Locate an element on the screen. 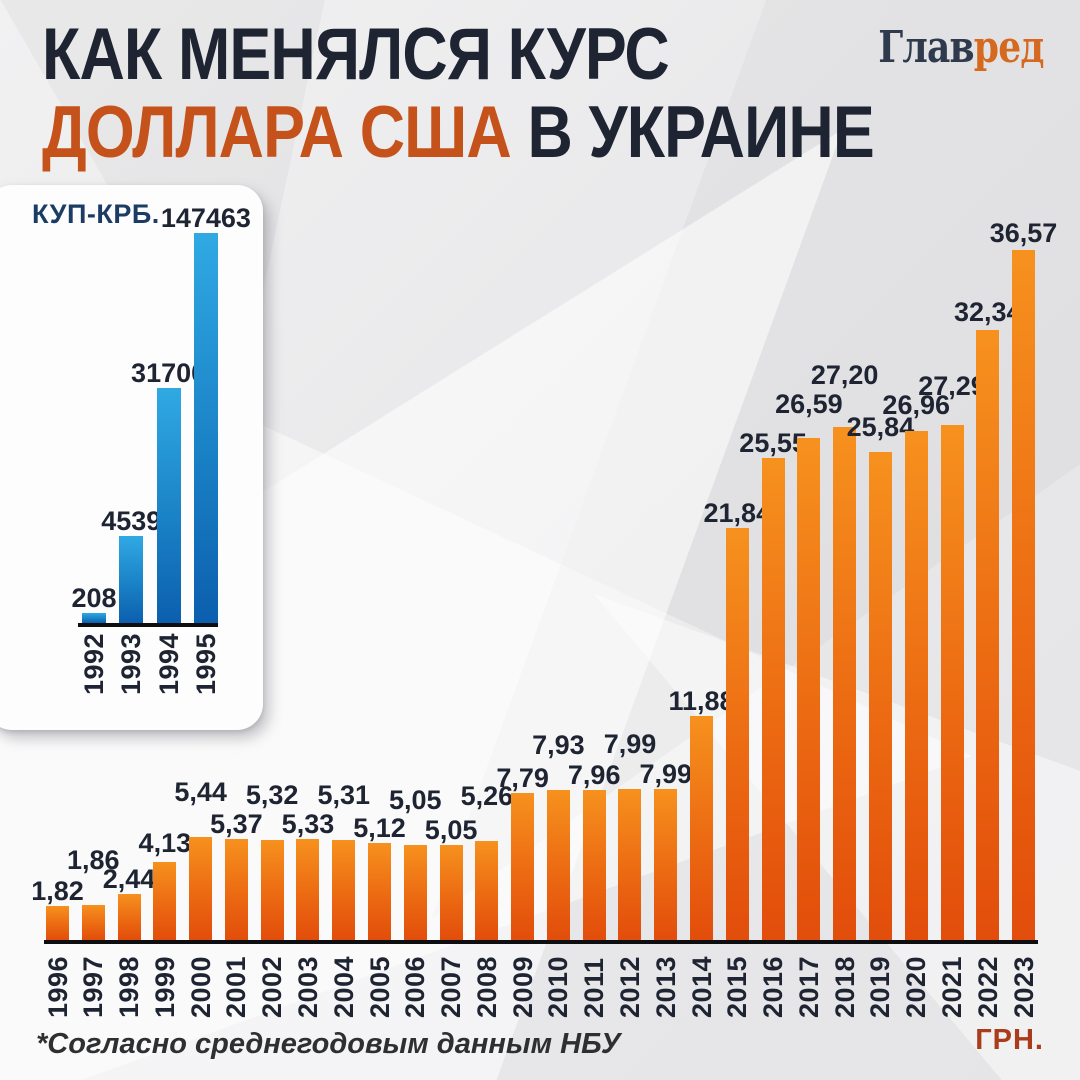  page-title: КАК МЕНЯЛСЯ КУРС ДОЛЛАРА США В УКРАИНЕ is located at coordinates (458, 94).